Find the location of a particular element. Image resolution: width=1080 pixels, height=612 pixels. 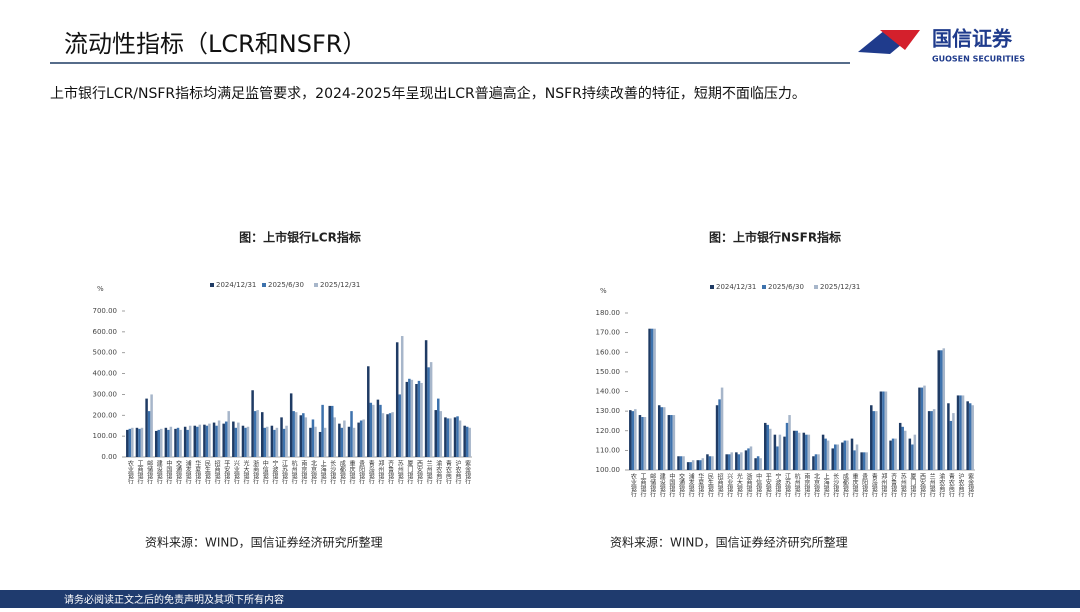

x-tick-label: 北京银行 is located at coordinates (312, 472).